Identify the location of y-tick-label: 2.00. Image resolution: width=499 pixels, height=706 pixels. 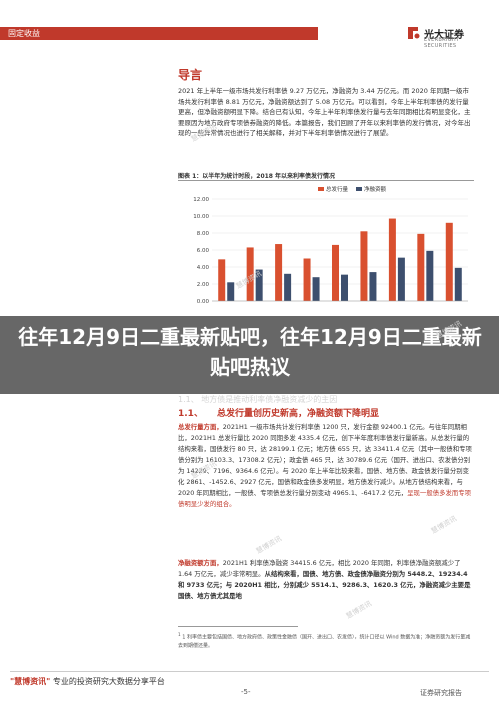
(203, 285).